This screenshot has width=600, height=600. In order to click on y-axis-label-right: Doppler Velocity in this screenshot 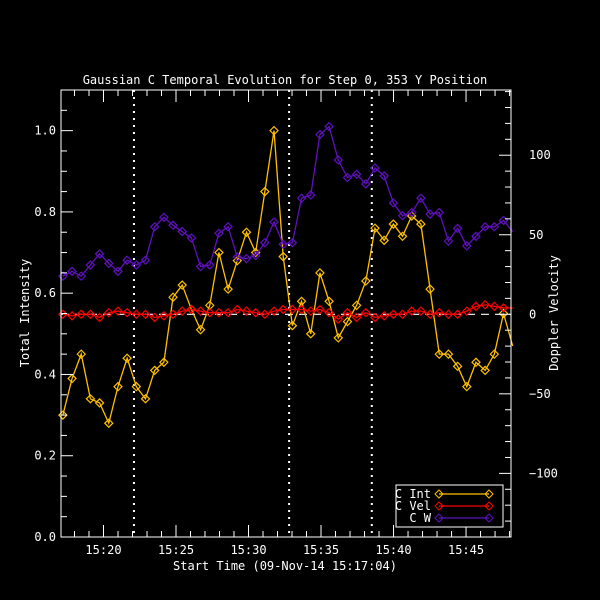, I will do `click(554, 313)`.